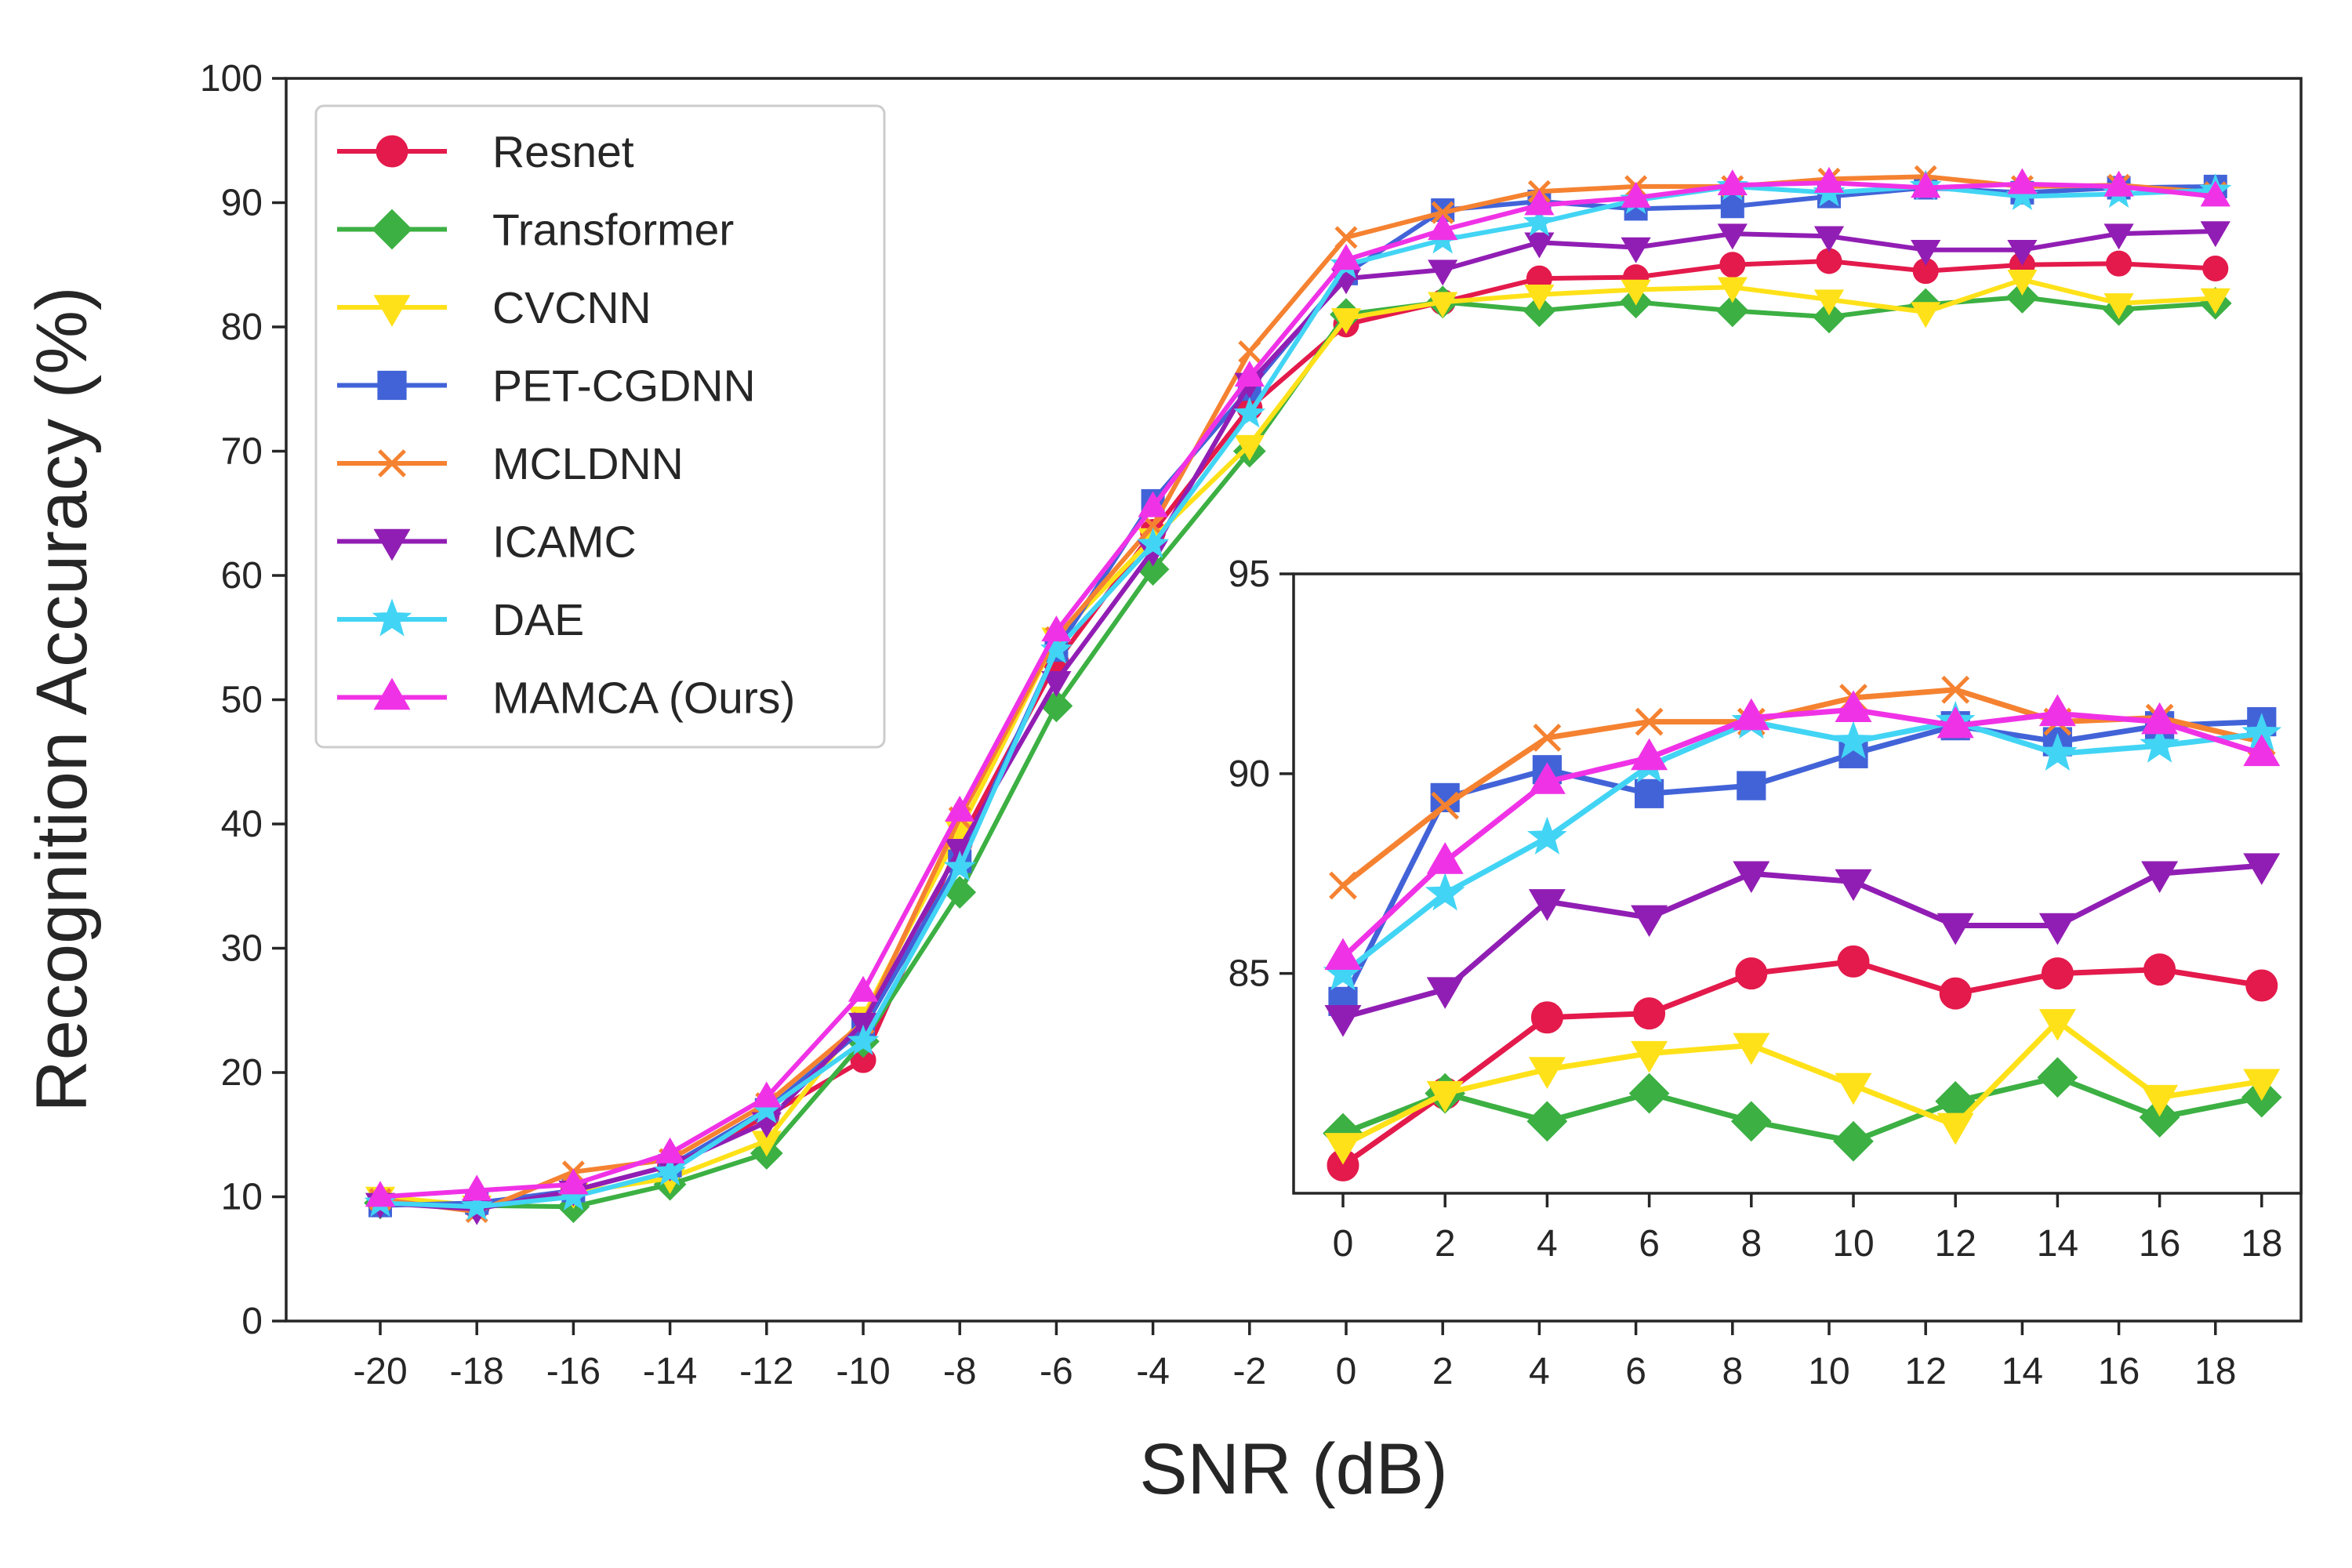 The image size is (2352, 1568). What do you see at coordinates (1346, 1371) in the screenshot?
I see `x-tick-label: 0` at bounding box center [1346, 1371].